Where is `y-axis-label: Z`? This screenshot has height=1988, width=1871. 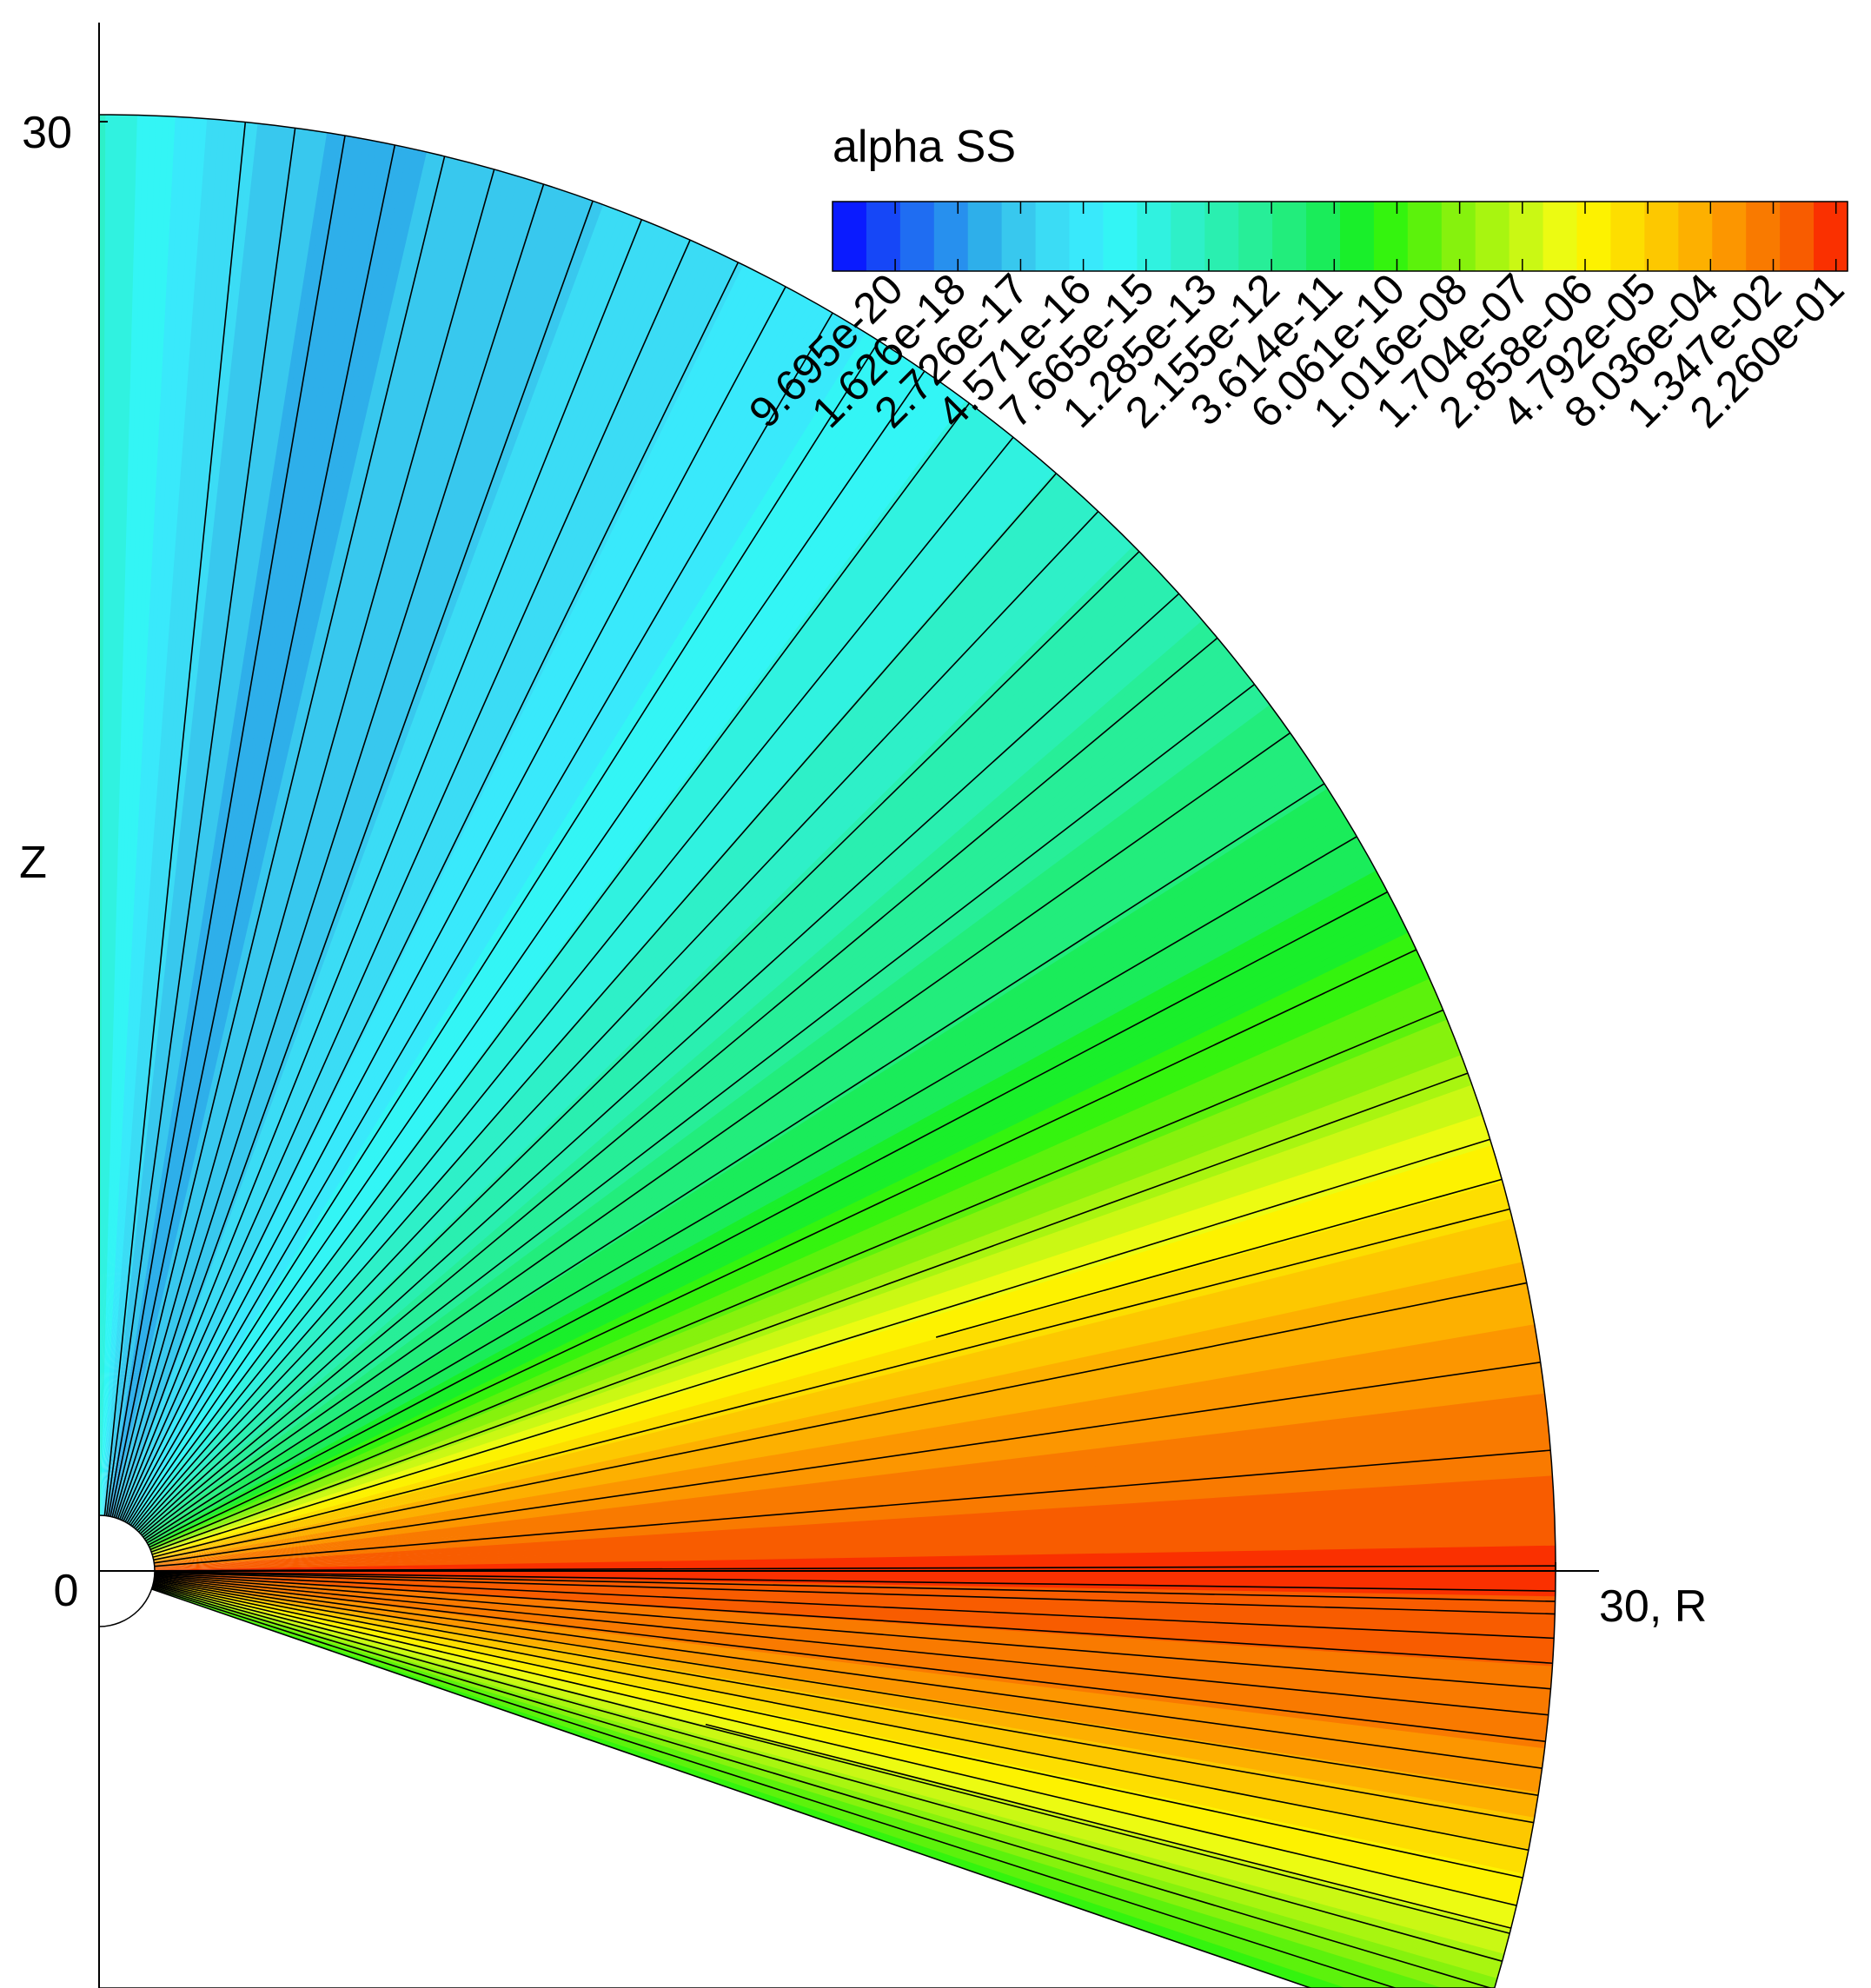
y-axis-label: Z is located at coordinates (33, 863).